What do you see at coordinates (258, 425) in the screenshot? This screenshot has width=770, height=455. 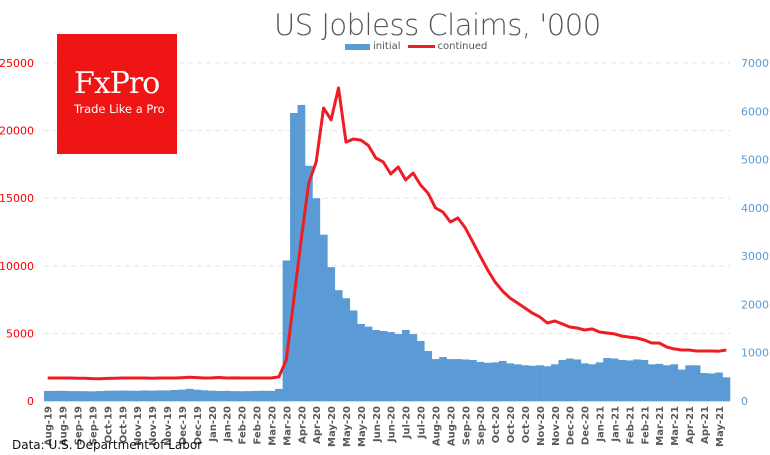 I see `x-axis-tick-label: Feb-20` at bounding box center [258, 425].